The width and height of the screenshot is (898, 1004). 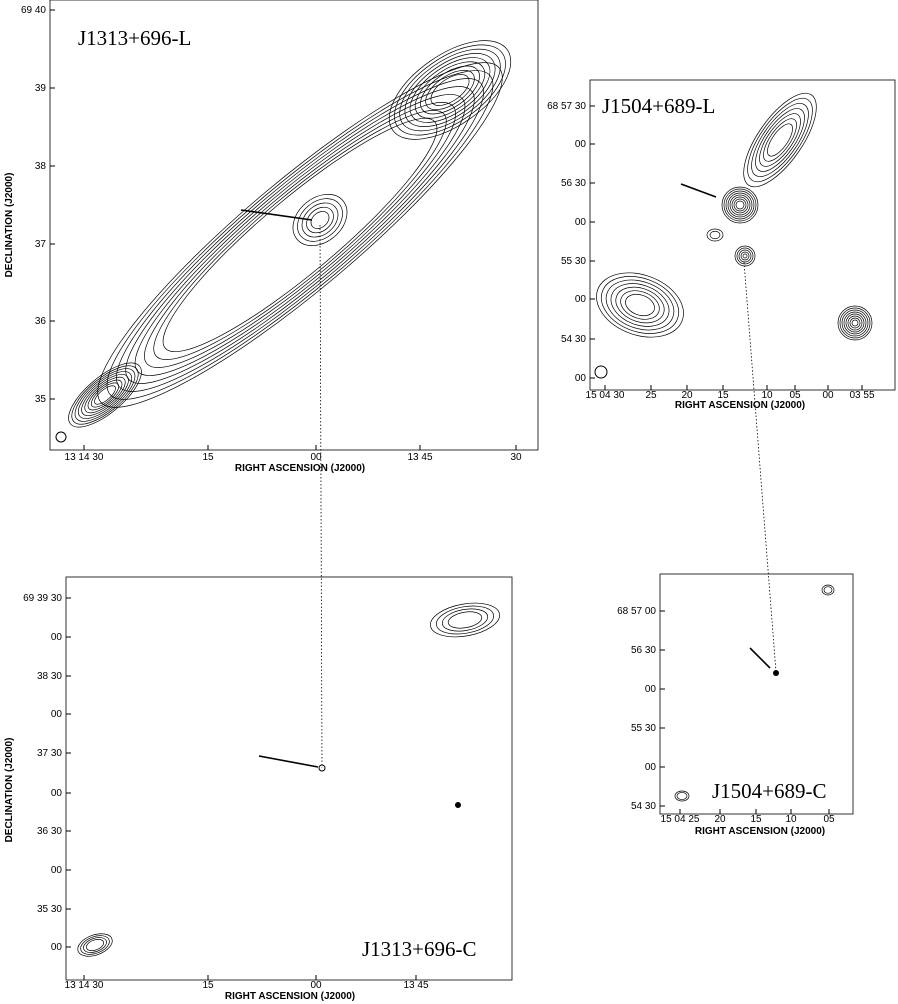 I want to click on x-tick-label: 05, so click(x=795, y=395).